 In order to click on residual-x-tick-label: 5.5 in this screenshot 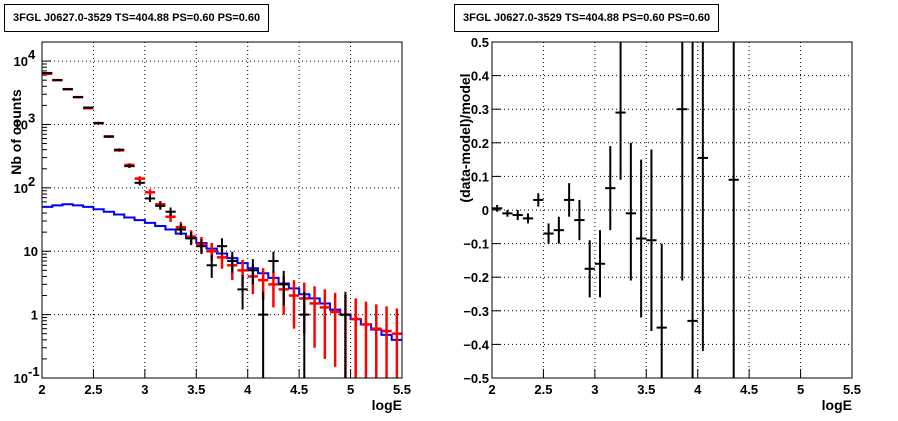, I will do `click(852, 389)`.